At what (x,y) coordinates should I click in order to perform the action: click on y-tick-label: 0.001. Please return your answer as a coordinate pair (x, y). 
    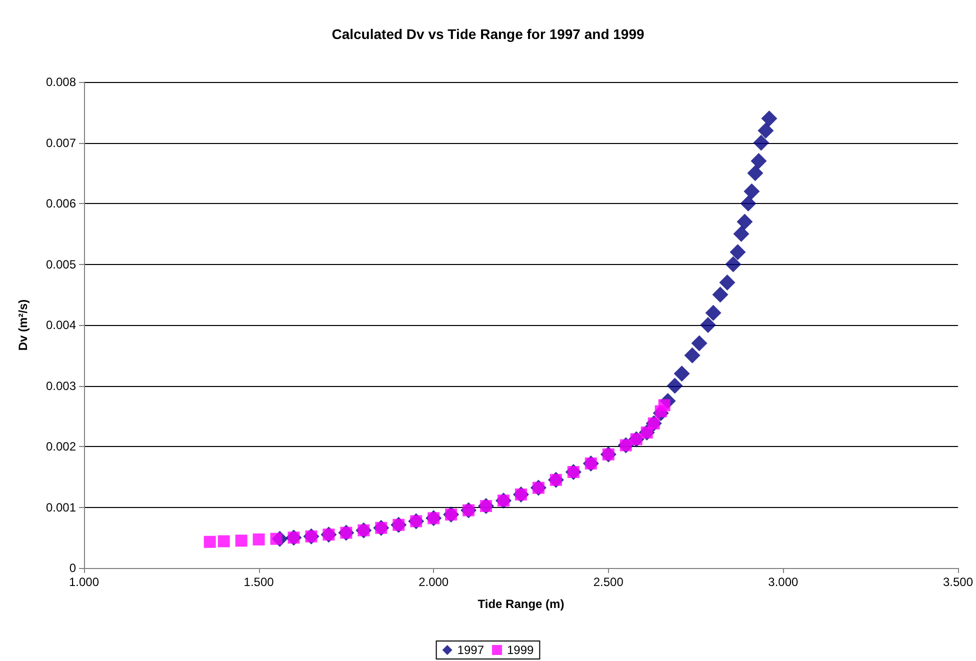
    Looking at the image, I should click on (61, 507).